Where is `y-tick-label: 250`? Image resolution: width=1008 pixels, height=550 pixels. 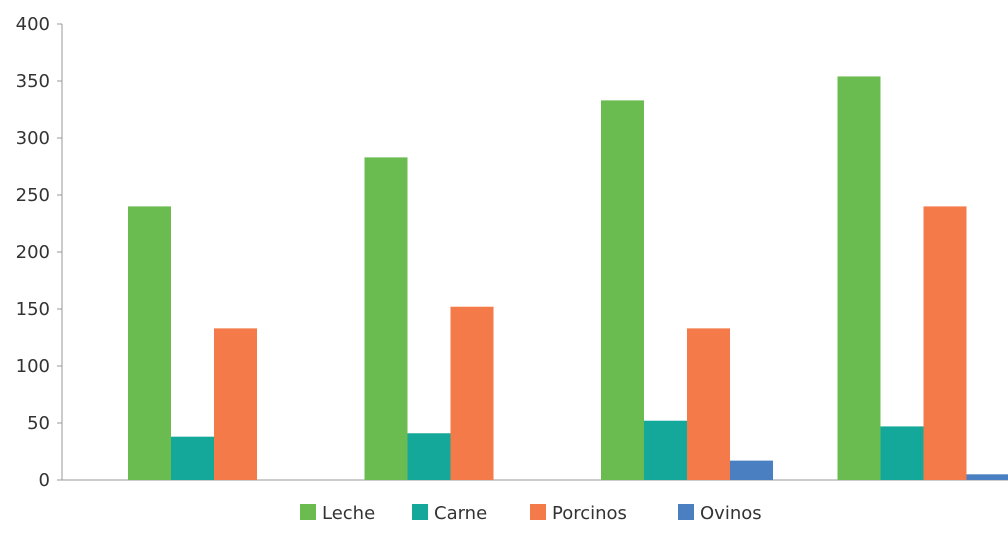 y-tick-label: 250 is located at coordinates (33, 195).